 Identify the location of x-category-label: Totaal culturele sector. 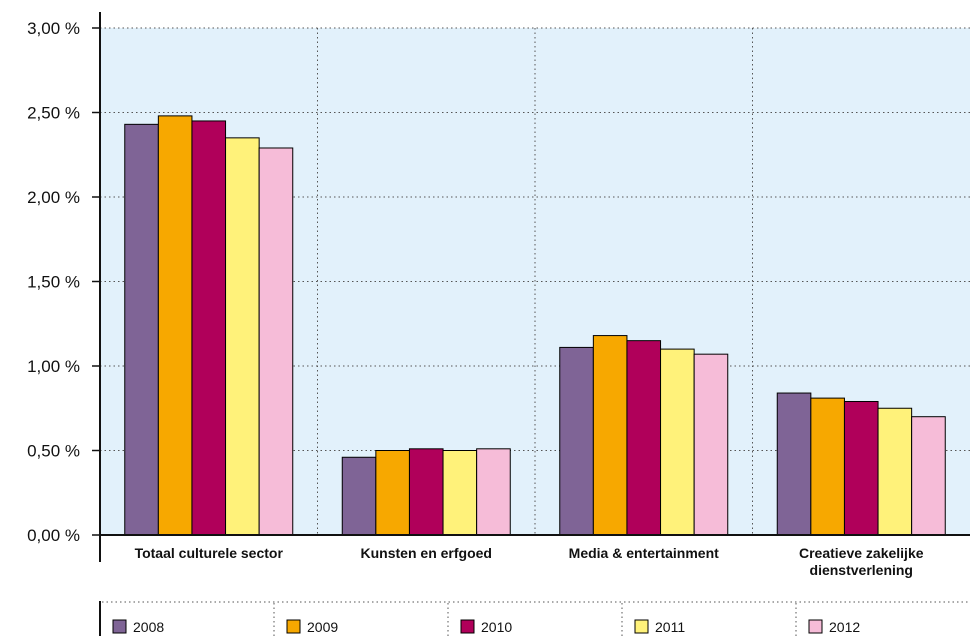
(209, 553).